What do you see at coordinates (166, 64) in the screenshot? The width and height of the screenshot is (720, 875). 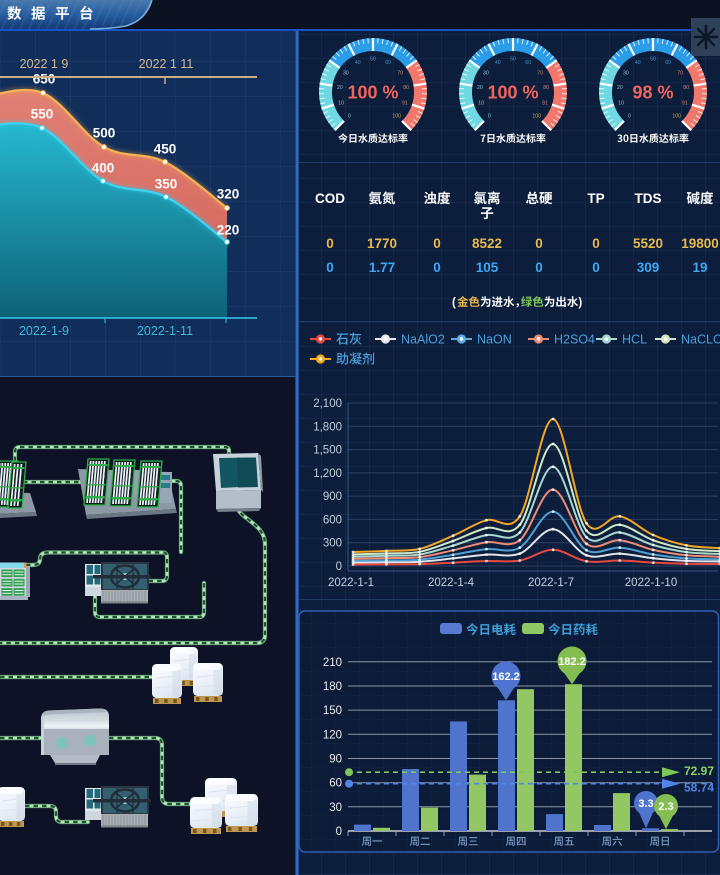 I see `svg-text: 2022 1 11` at bounding box center [166, 64].